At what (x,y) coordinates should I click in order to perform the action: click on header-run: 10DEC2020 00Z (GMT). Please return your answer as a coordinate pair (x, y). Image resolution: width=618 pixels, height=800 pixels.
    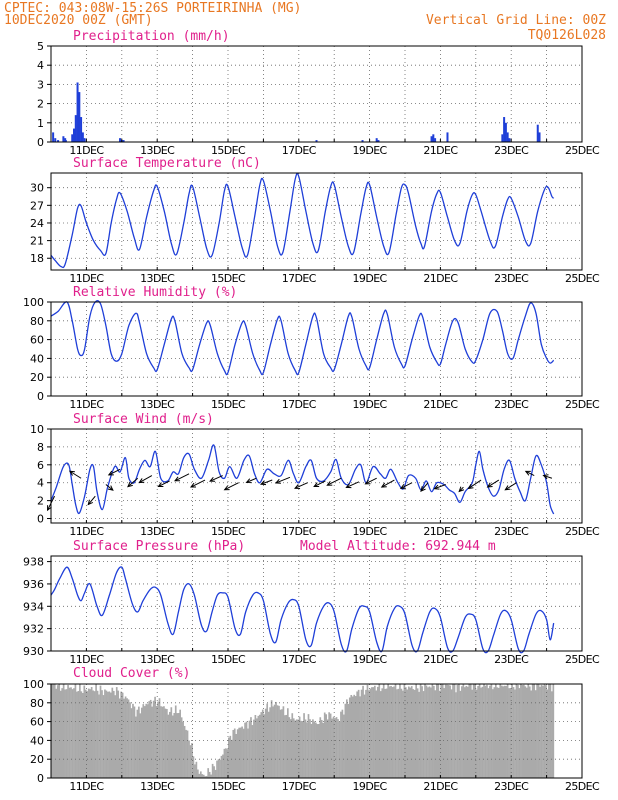
    Looking at the image, I should click on (78, 20).